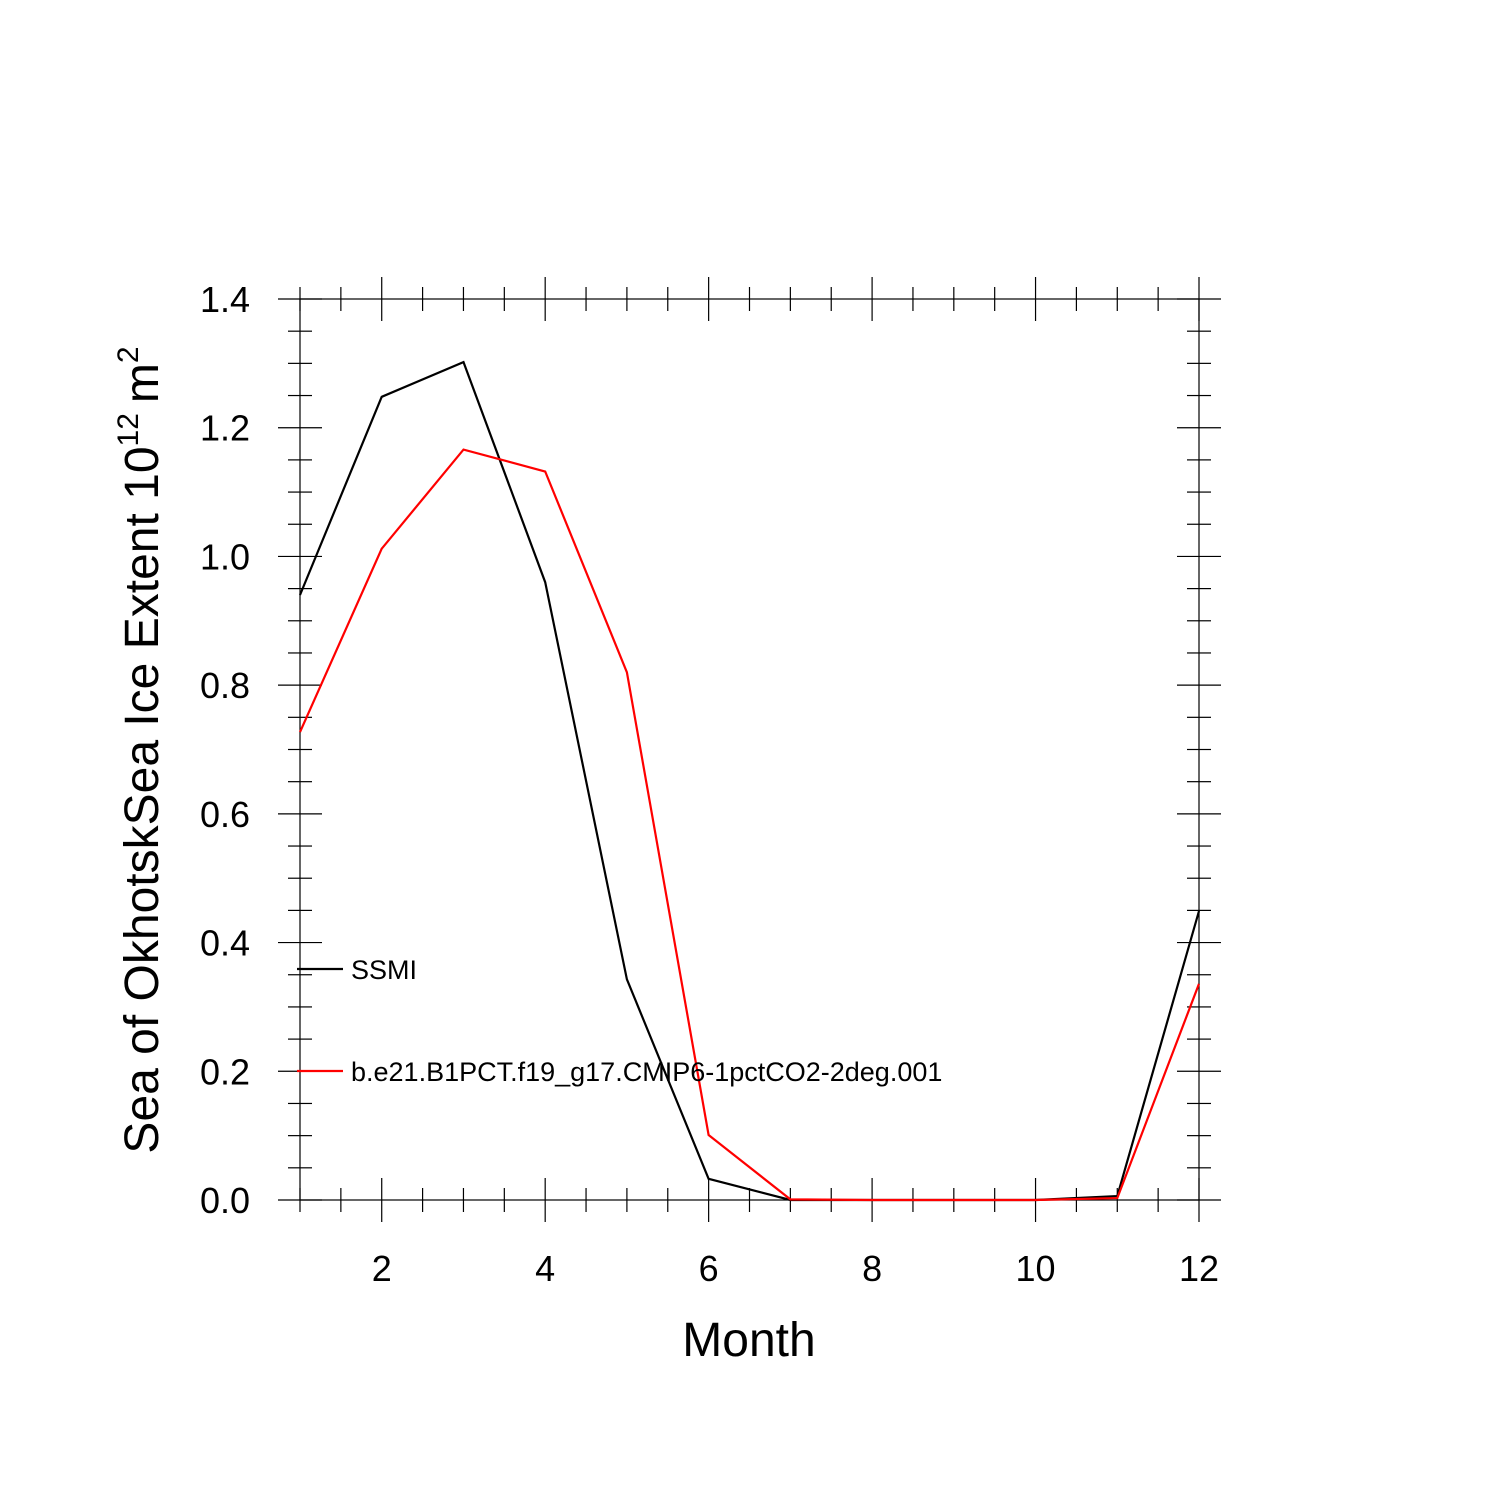  What do you see at coordinates (709, 1268) in the screenshot?
I see `x-tick-label: 6` at bounding box center [709, 1268].